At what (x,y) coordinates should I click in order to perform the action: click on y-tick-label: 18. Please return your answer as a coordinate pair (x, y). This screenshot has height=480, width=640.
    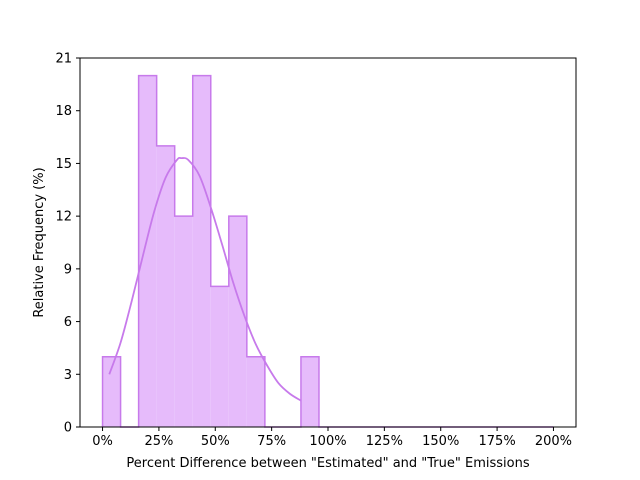
    Looking at the image, I should click on (63, 111).